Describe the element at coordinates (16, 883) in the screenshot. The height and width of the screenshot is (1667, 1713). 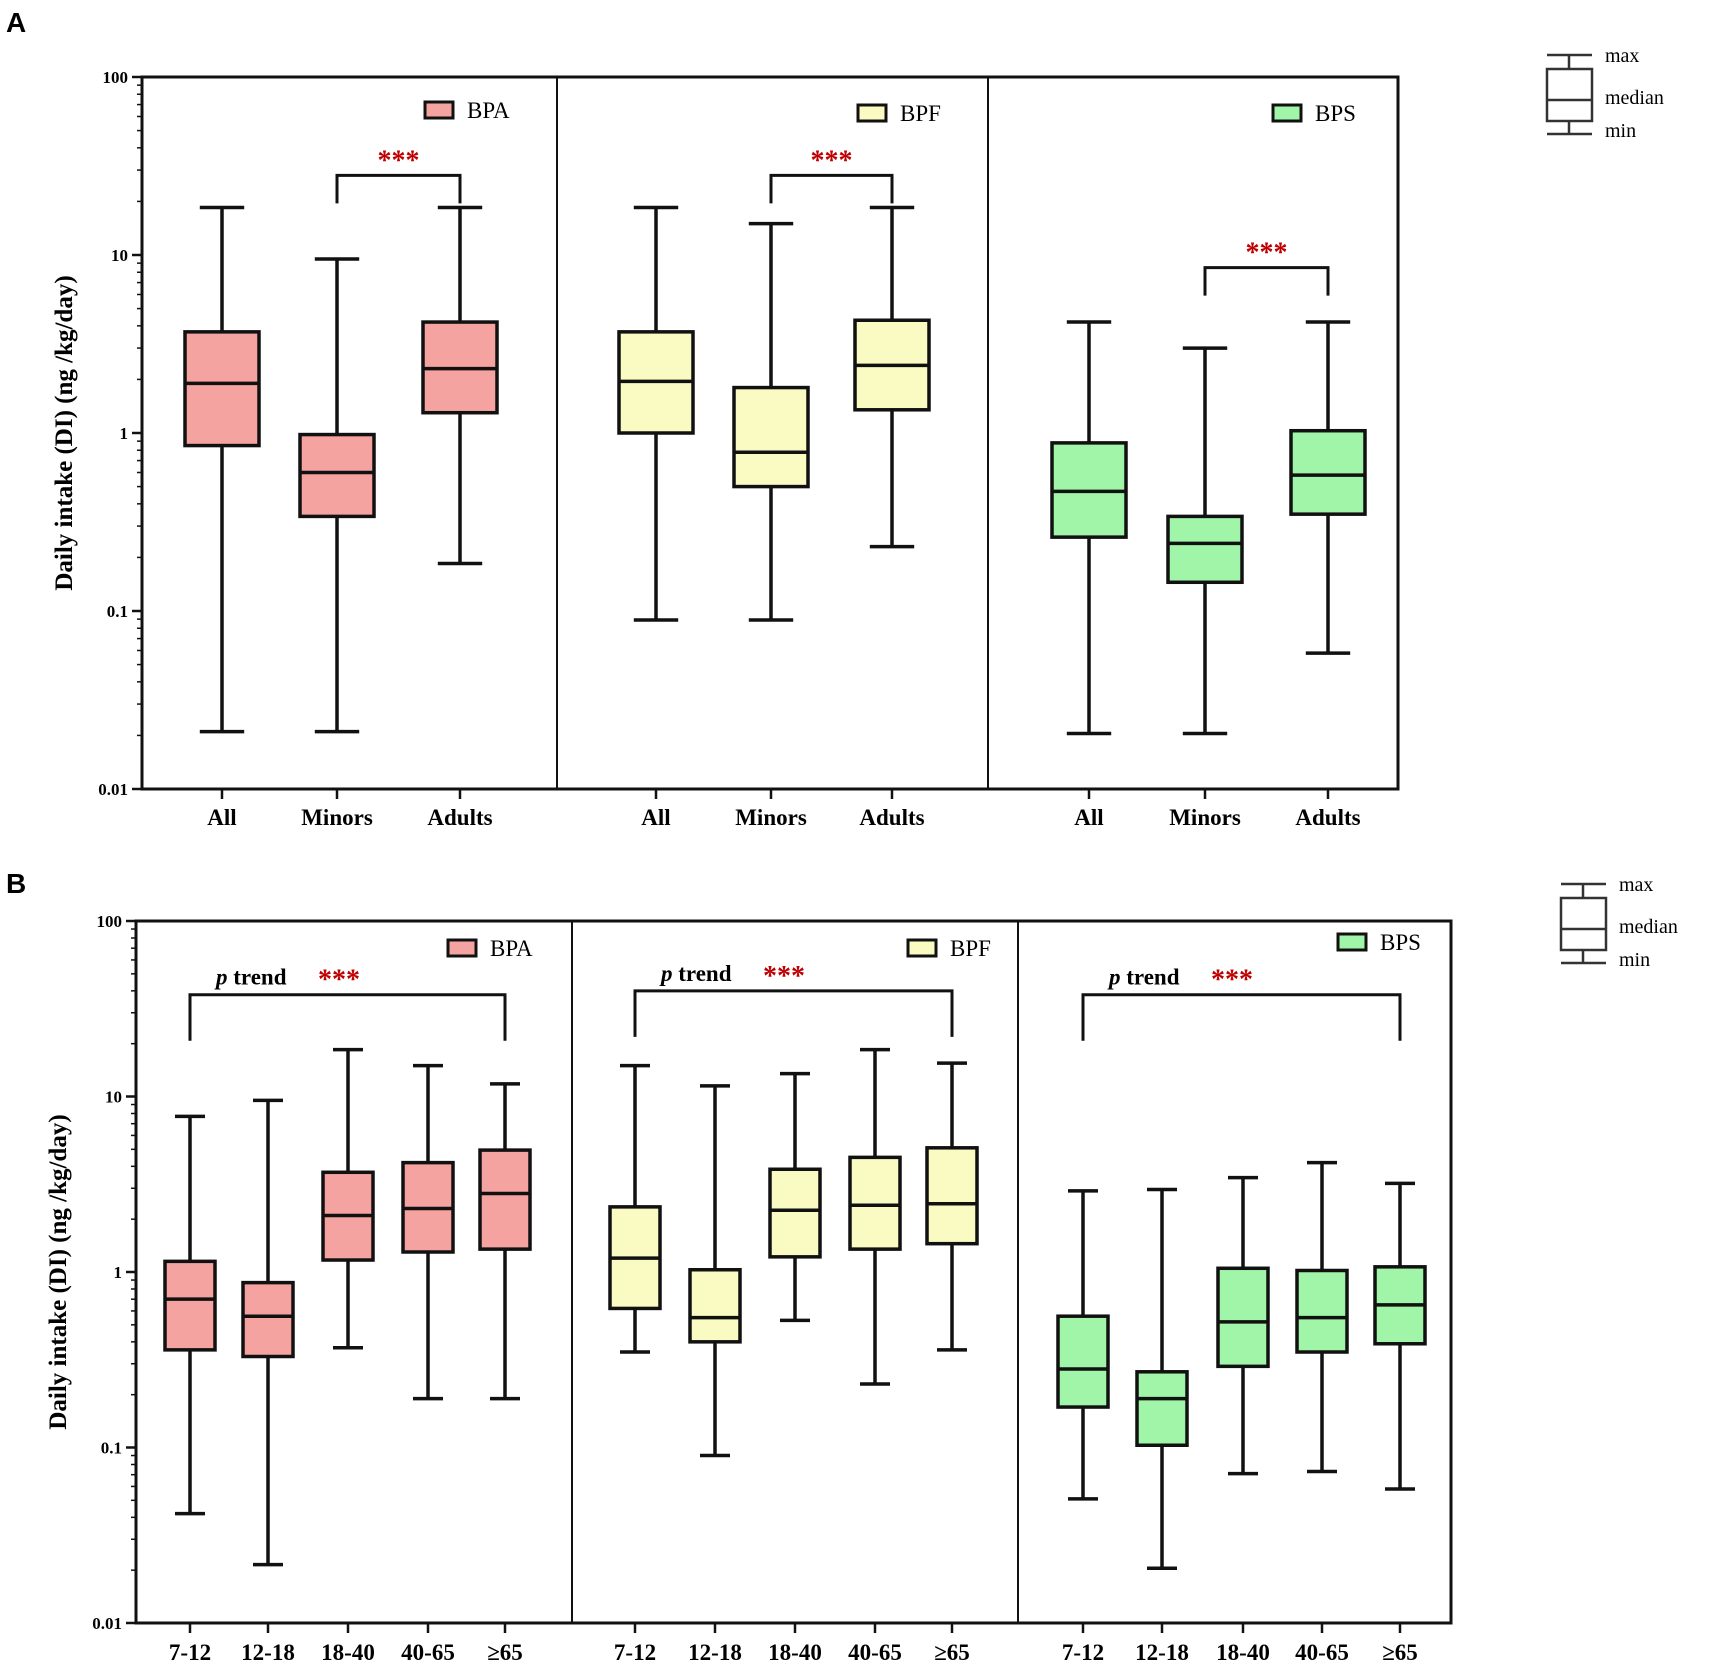
I see `panel-letter-b: B` at that location.